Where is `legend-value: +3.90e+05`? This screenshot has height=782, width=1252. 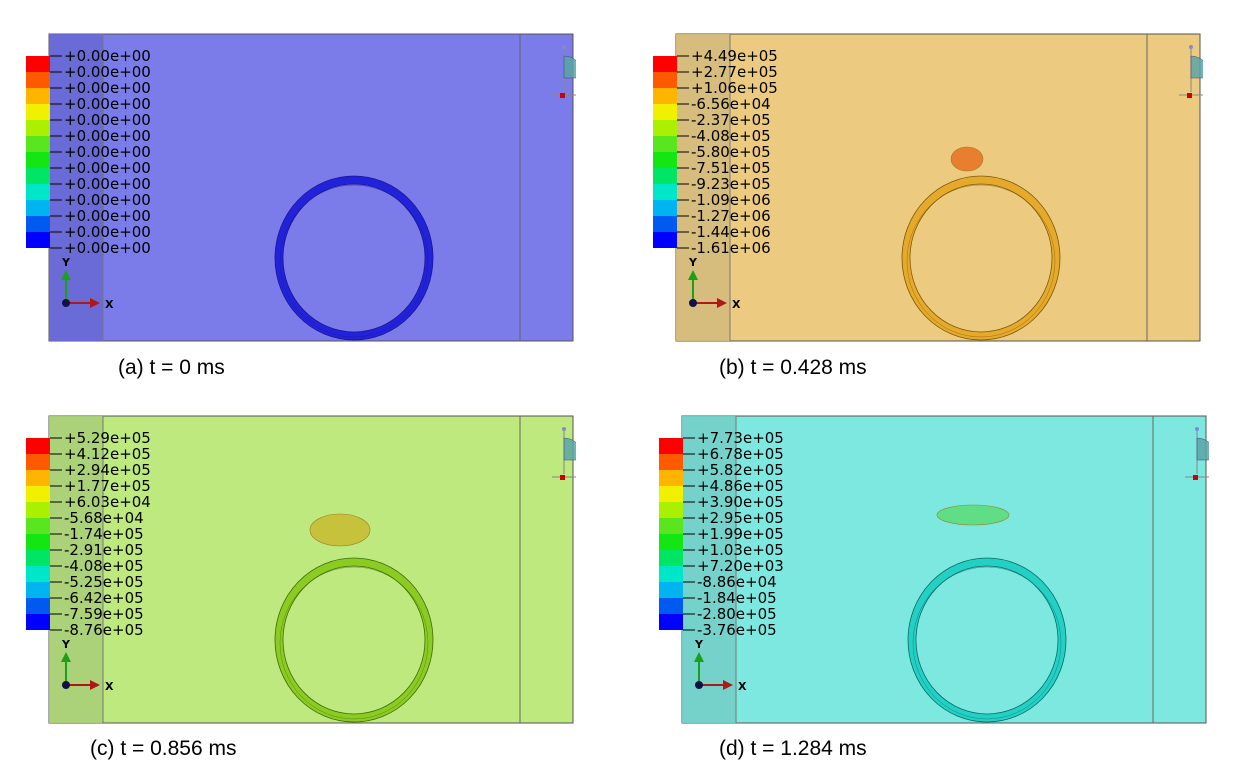
legend-value: +3.90e+05 is located at coordinates (740, 502).